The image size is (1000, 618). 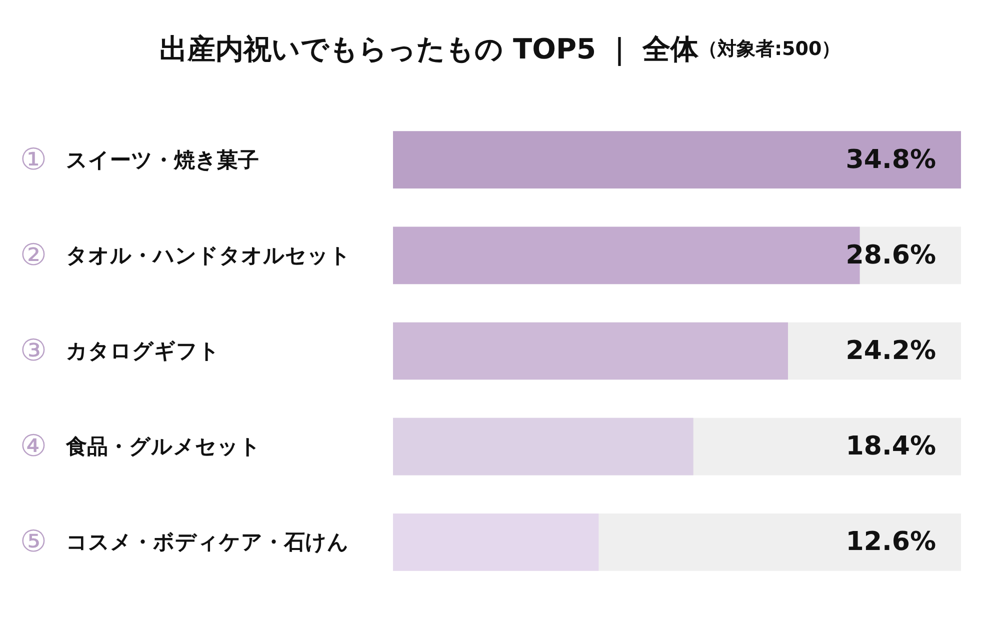 What do you see at coordinates (891, 542) in the screenshot?
I see `data-label: 12.6%` at bounding box center [891, 542].